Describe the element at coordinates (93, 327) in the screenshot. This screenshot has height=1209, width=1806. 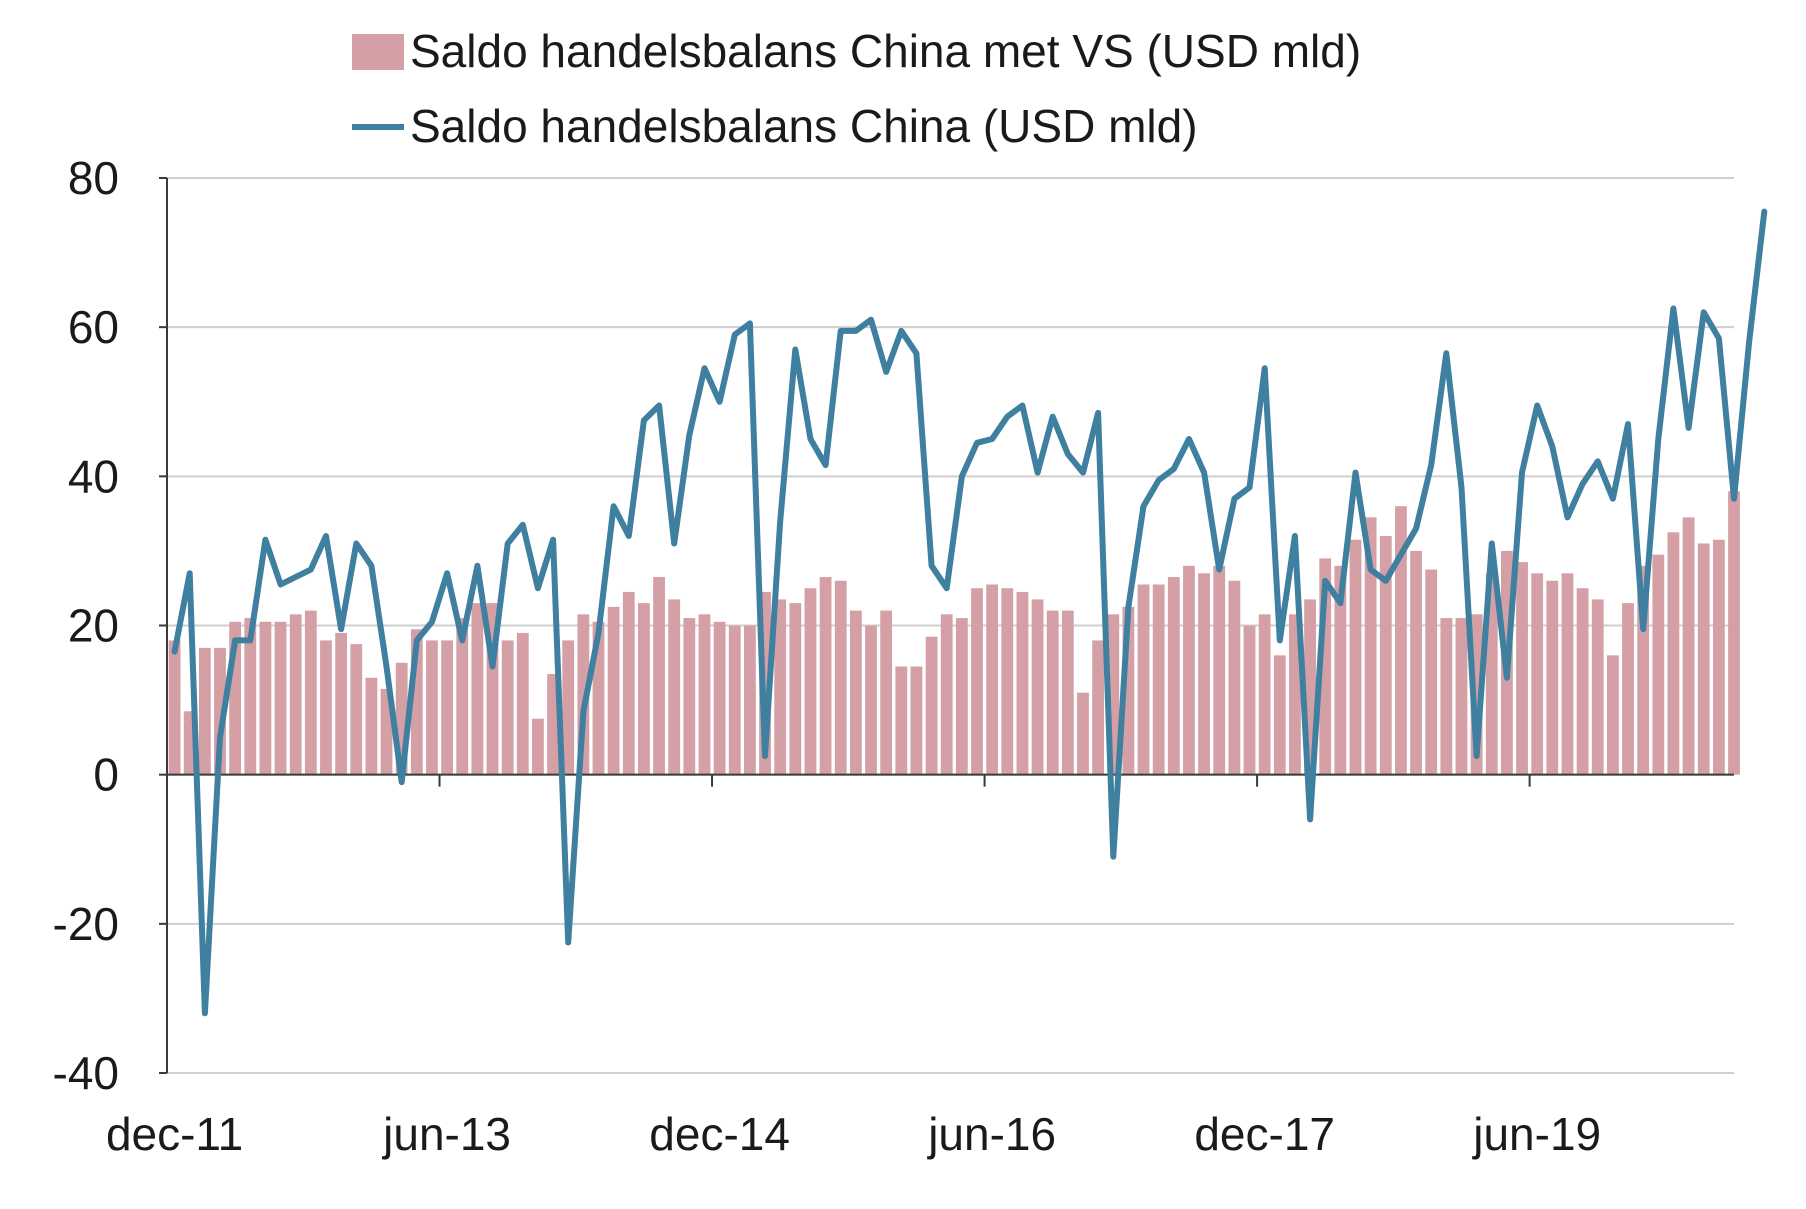
I see `y-tick-label: 60` at that location.